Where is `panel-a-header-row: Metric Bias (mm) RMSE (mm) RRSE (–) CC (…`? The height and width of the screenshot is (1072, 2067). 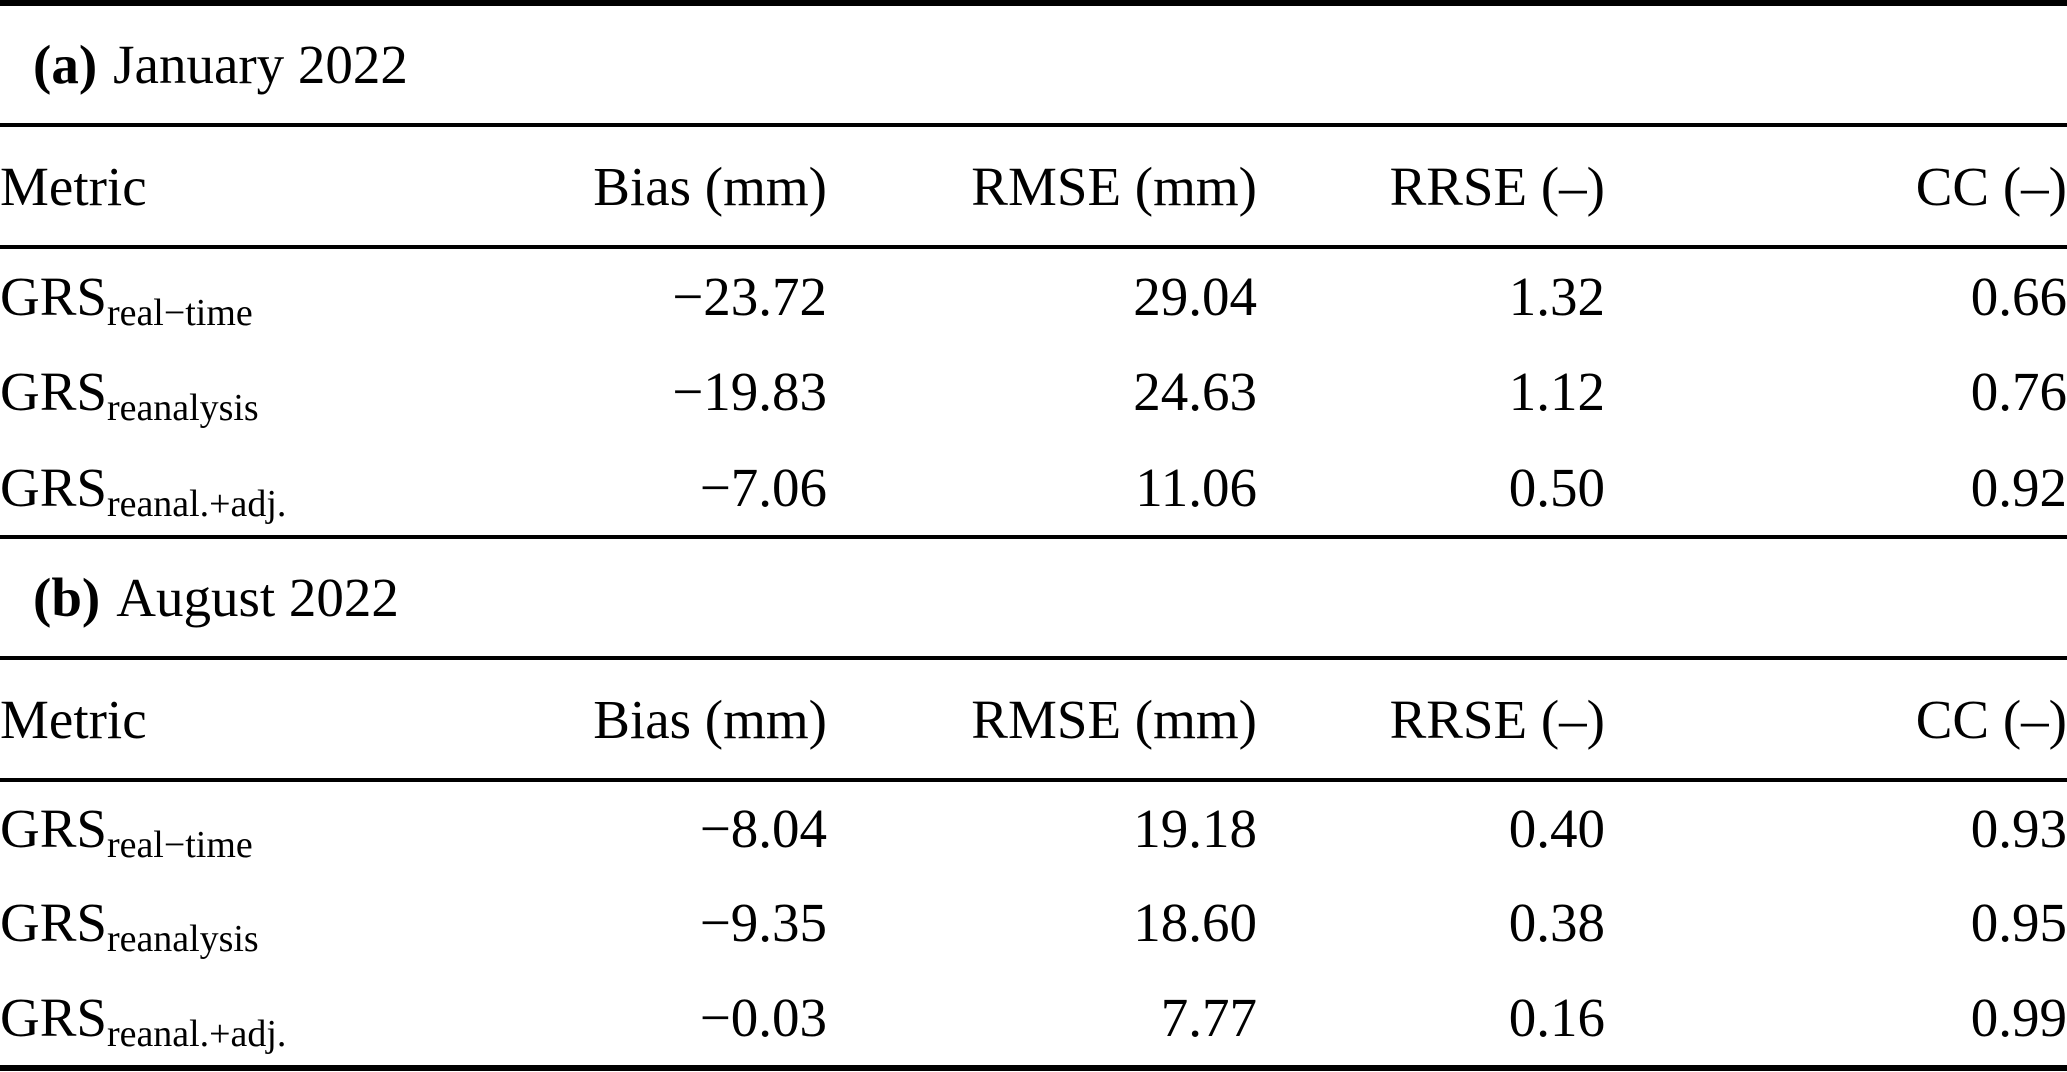 panel-a-header-row: Metric Bias (mm) RMSE (mm) RRSE (–) CC (… is located at coordinates (1033, 188).